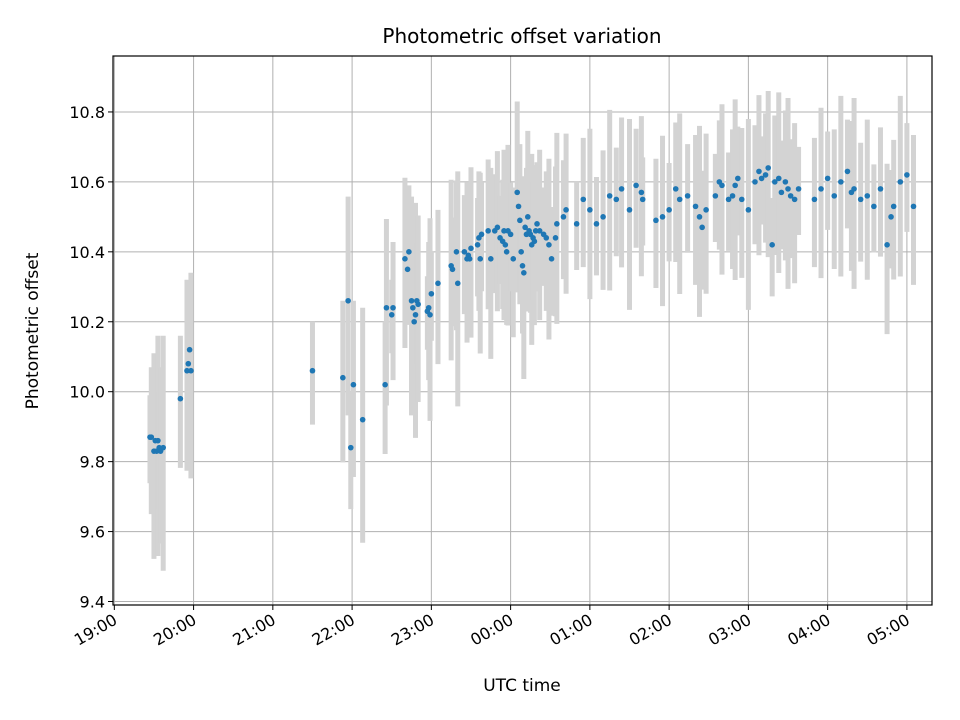 This screenshot has width=960, height=720. I want to click on x-tick-label: 02:00, so click(650, 630).